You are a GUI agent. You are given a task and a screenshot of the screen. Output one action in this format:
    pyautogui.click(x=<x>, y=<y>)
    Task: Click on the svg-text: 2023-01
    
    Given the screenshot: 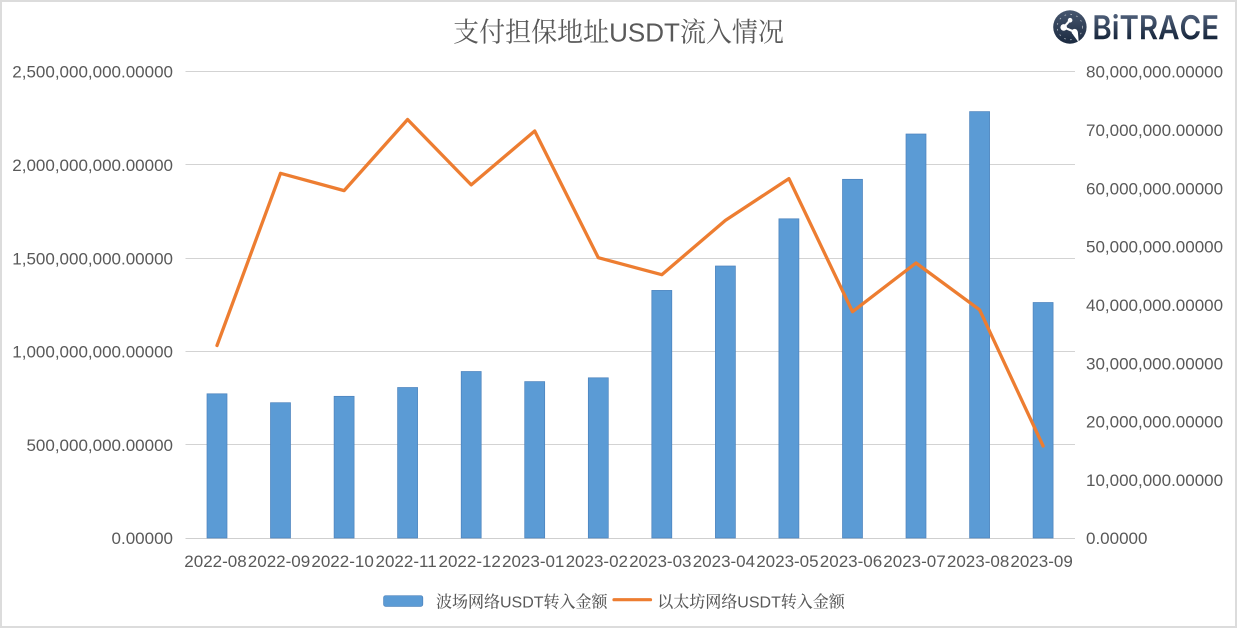 What is the action you would take?
    pyautogui.click(x=533, y=561)
    